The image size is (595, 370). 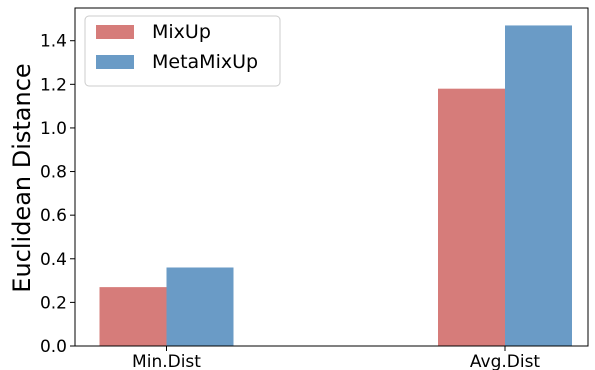 I want to click on y-tick-label: 1.4, so click(x=53, y=42).